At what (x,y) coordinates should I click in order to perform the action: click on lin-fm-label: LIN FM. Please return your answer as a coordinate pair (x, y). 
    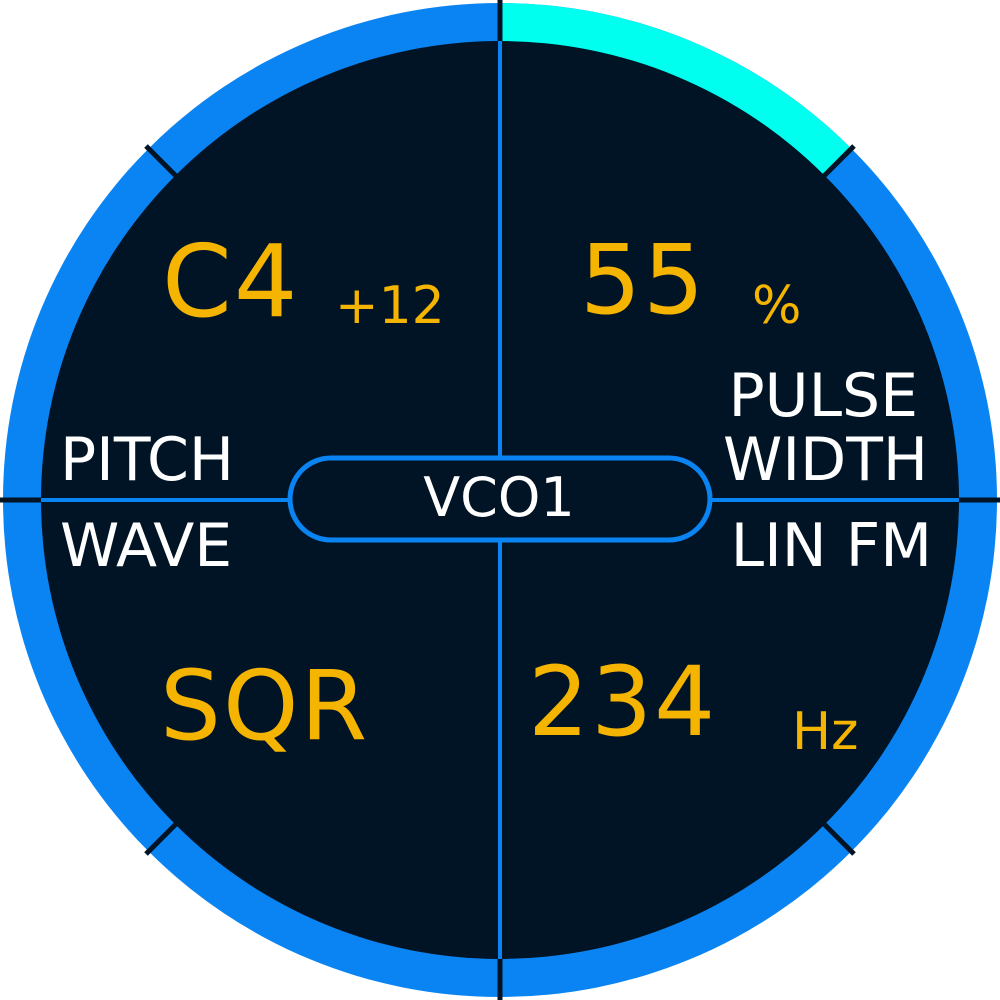
    Looking at the image, I should click on (831, 546).